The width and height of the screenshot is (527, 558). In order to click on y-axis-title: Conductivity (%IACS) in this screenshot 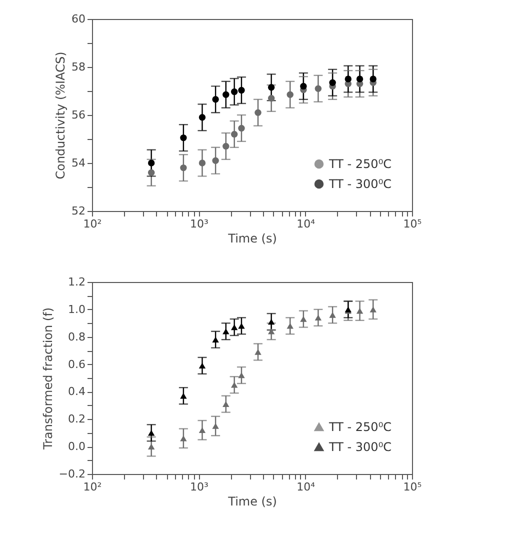, I will do `click(61, 116)`.